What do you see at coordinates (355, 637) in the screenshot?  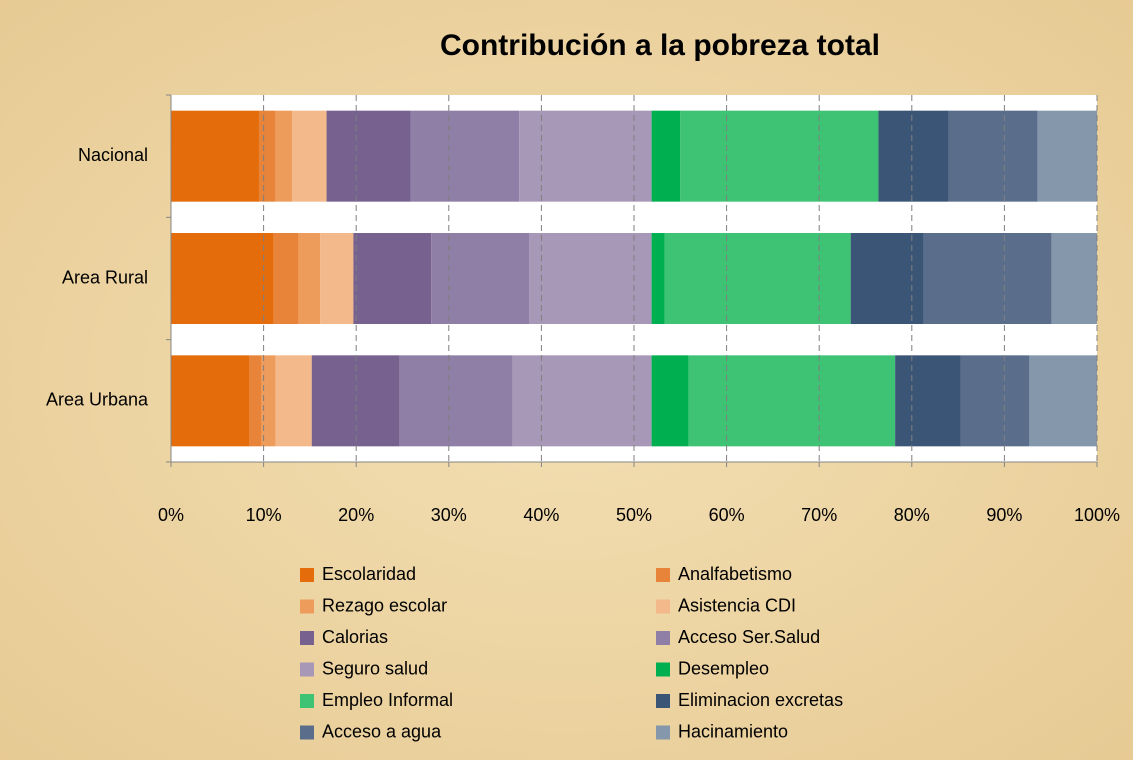 I see `legend-label: Calorias` at bounding box center [355, 637].